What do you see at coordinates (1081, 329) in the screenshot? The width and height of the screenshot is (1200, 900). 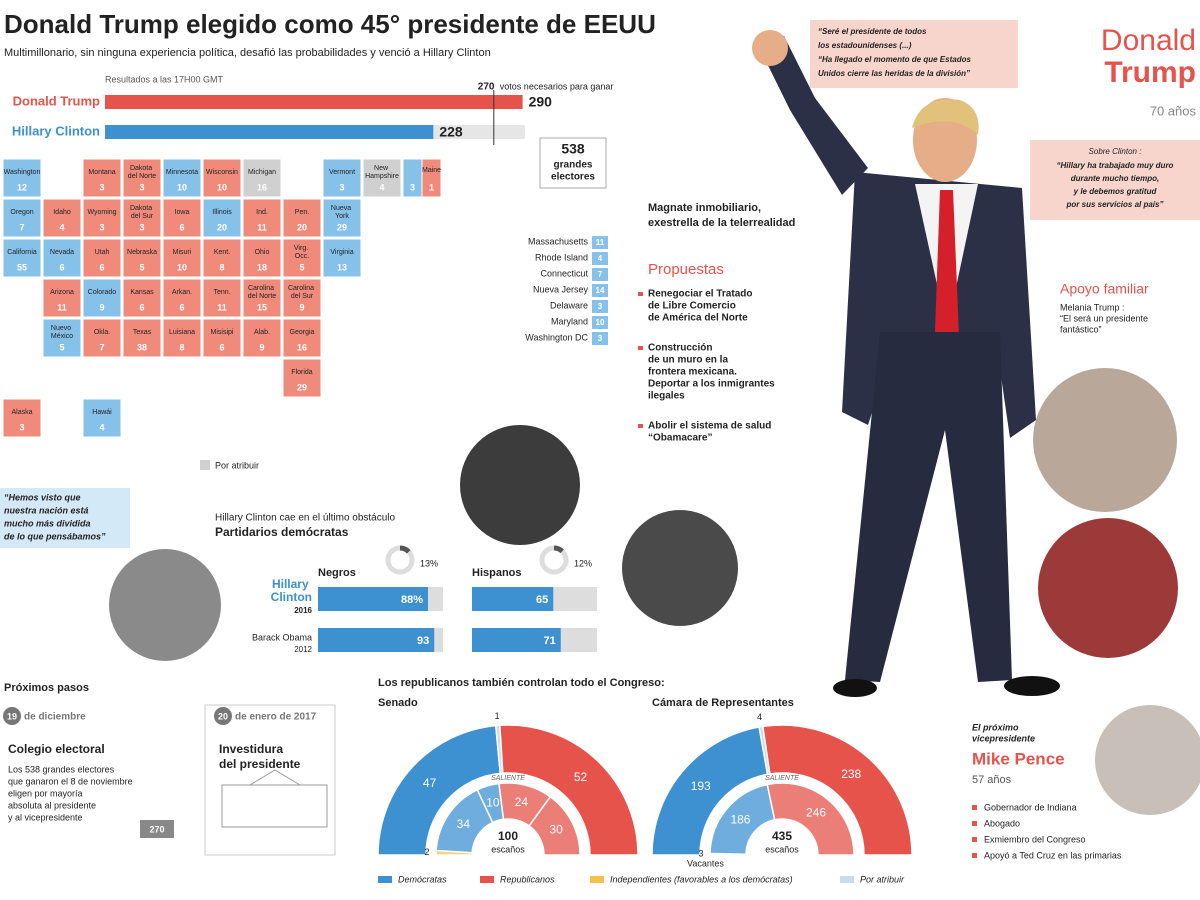 I see `family-quote: fantástico”` at bounding box center [1081, 329].